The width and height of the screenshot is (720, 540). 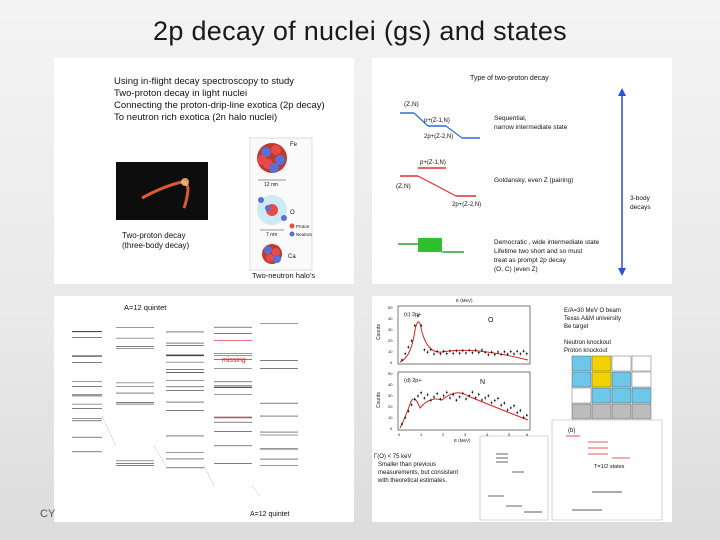 I want to click on svg-text: 4, so click(x=487, y=434).